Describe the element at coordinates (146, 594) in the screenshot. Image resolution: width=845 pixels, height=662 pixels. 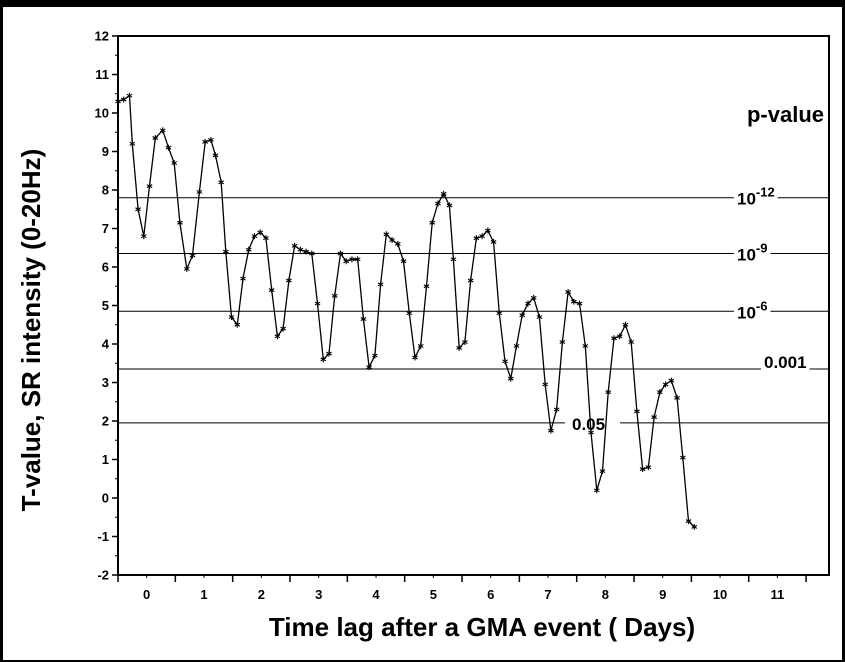
I see `x-tick-label: 0` at that location.